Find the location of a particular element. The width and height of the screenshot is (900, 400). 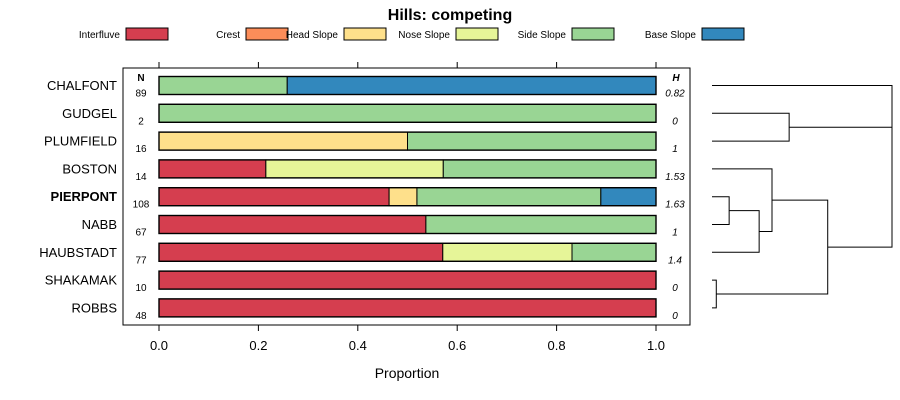

legend-label-1: Interfluve is located at coordinates (100, 35).